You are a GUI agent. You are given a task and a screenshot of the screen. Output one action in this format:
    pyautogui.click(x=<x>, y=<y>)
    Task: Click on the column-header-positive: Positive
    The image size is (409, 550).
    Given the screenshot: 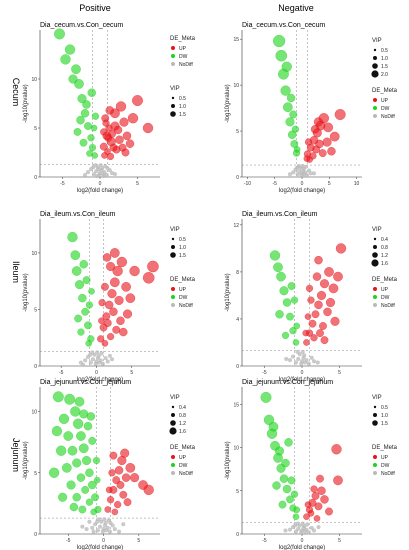 What is the action you would take?
    pyautogui.click(x=95, y=8)
    